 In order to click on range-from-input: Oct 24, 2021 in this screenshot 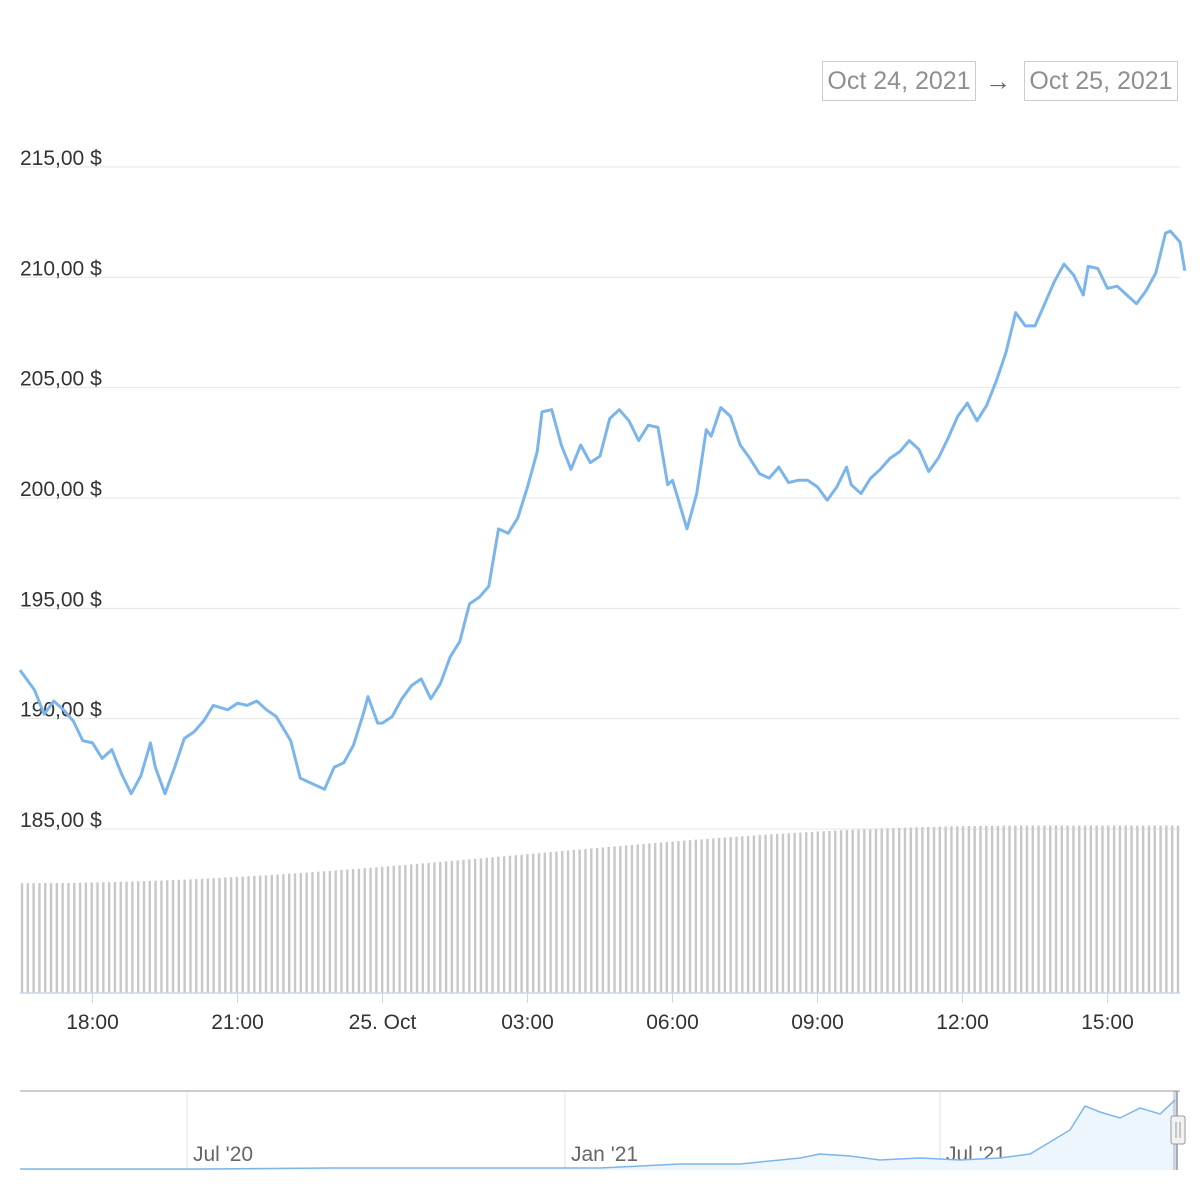, I will do `click(899, 81)`.